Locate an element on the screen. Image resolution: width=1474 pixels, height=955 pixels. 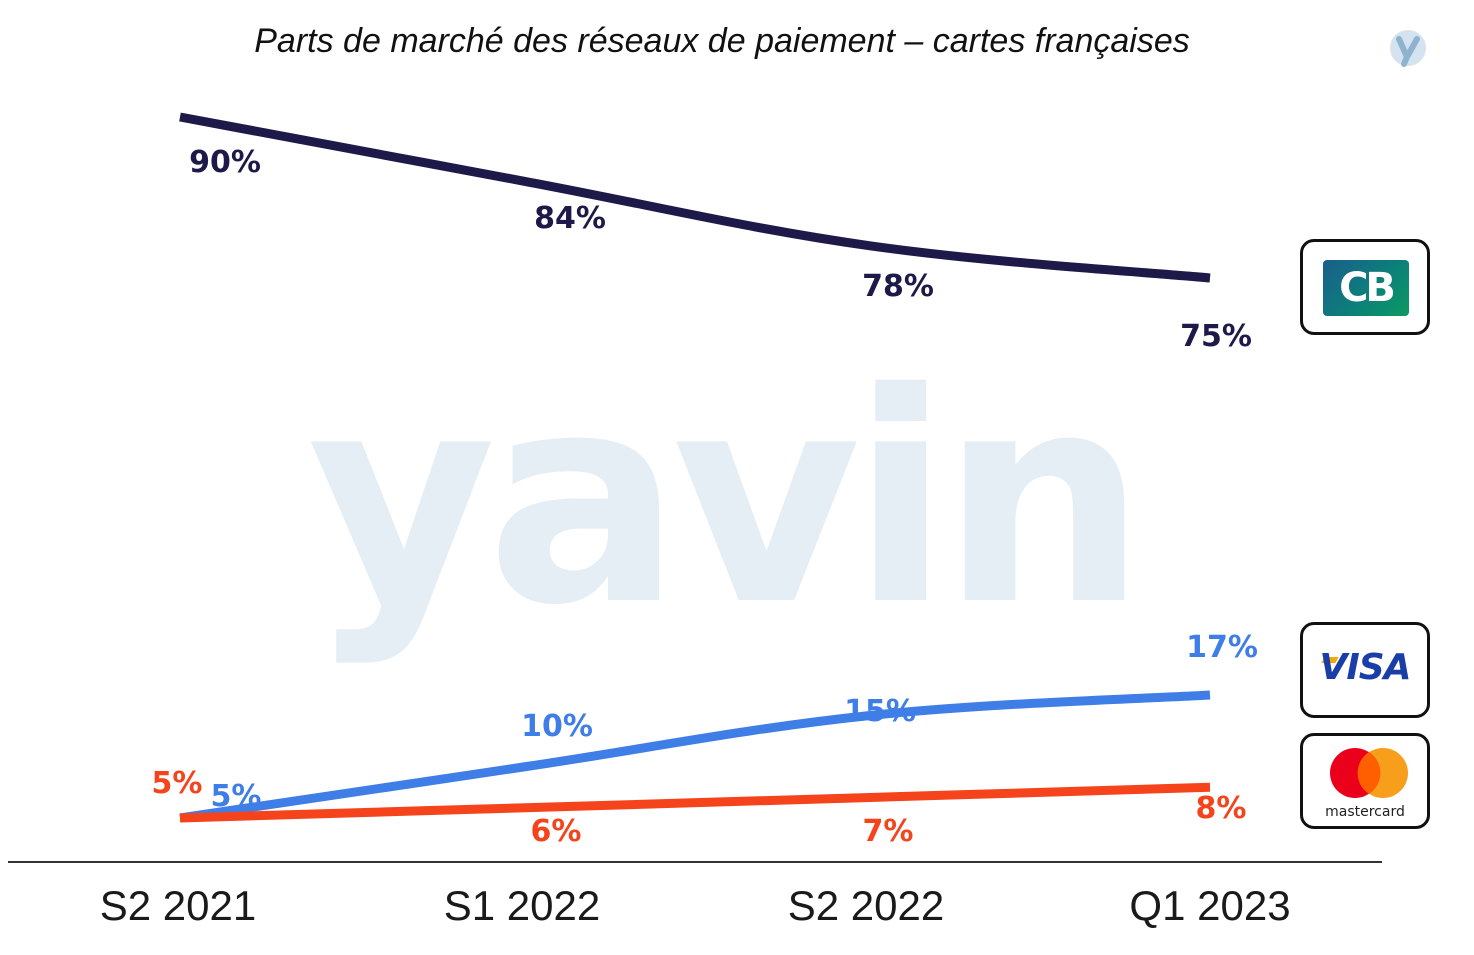
series-line-visa is located at coordinates (695, 756).